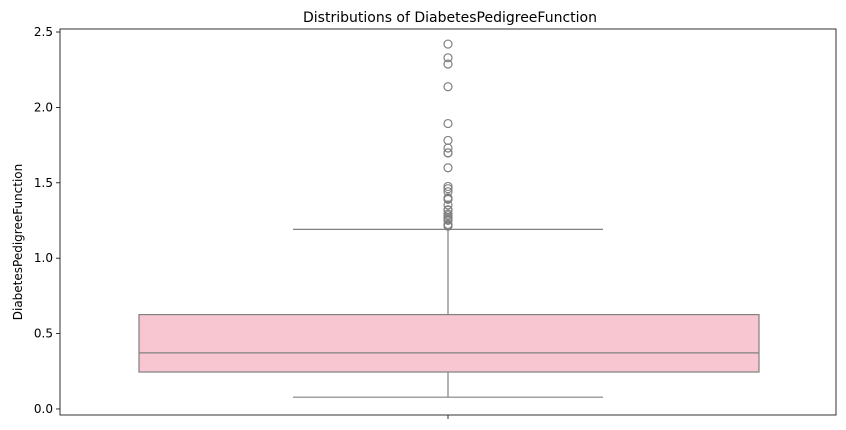 The width and height of the screenshot is (846, 430). I want to click on y-axis-label: DiabetesPedigreeFunction, so click(18, 242).